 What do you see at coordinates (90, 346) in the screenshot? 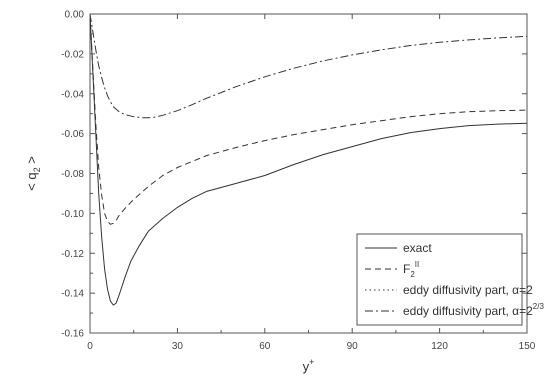
I see `x-tick-label: 0` at bounding box center [90, 346].